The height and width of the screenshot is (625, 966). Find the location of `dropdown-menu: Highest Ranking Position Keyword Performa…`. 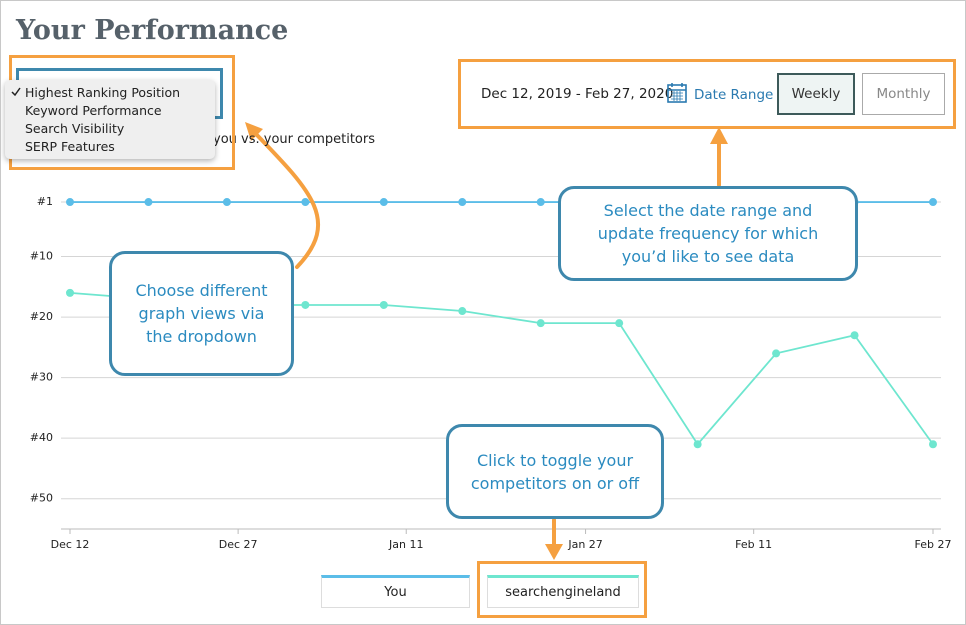

dropdown-menu: Highest Ranking Position Keyword Performa… is located at coordinates (110, 119).